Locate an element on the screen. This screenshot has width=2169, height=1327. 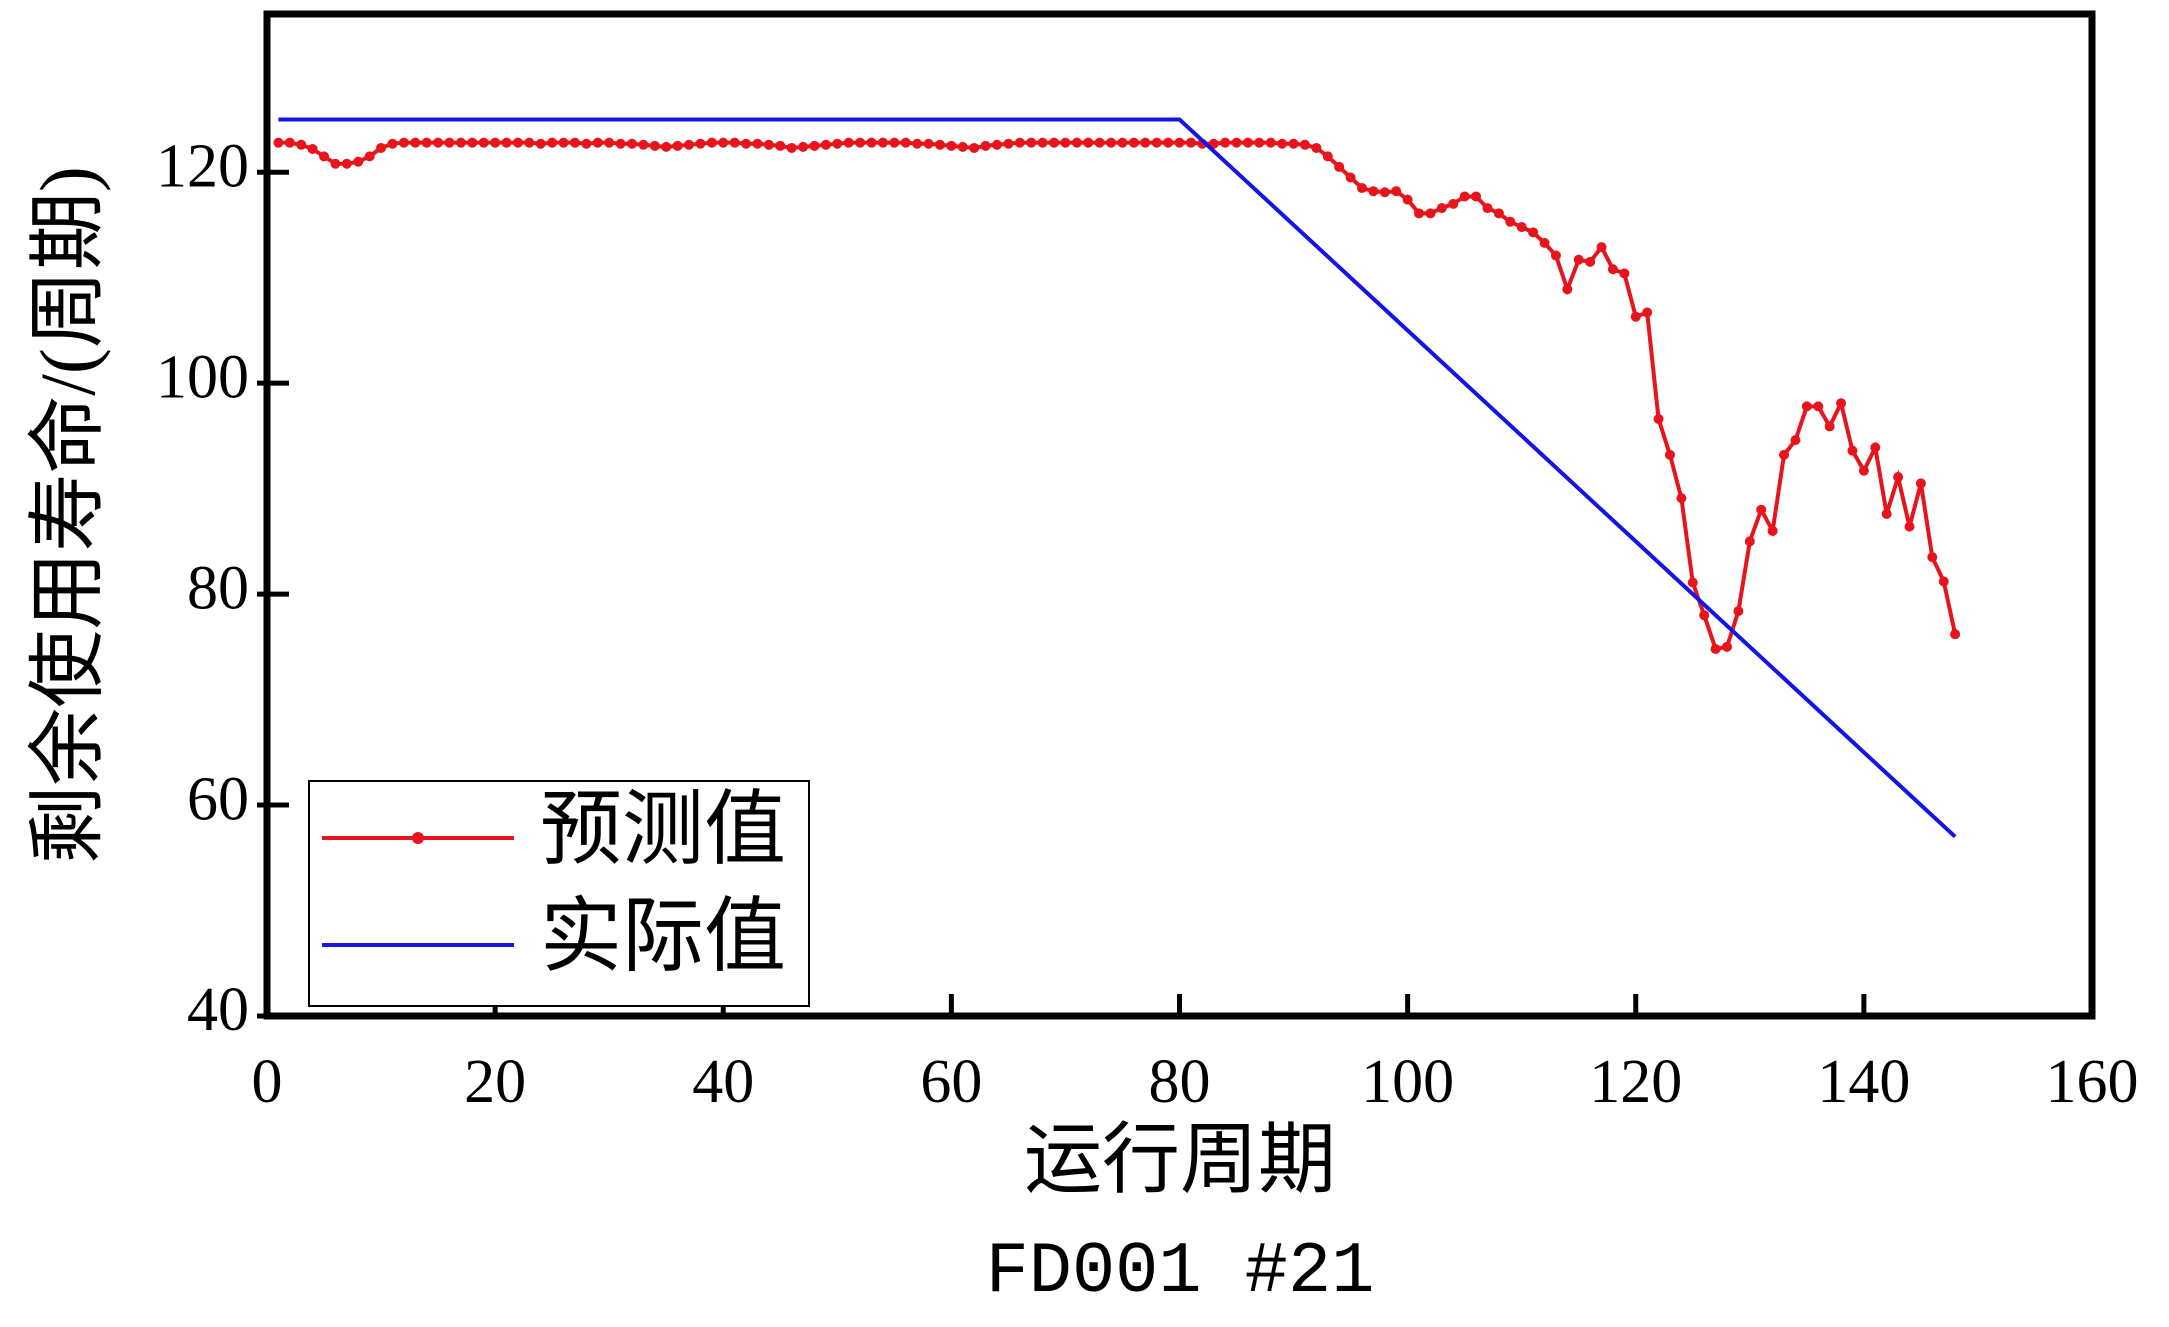
y-tick-label: 120 is located at coordinates (202, 166).